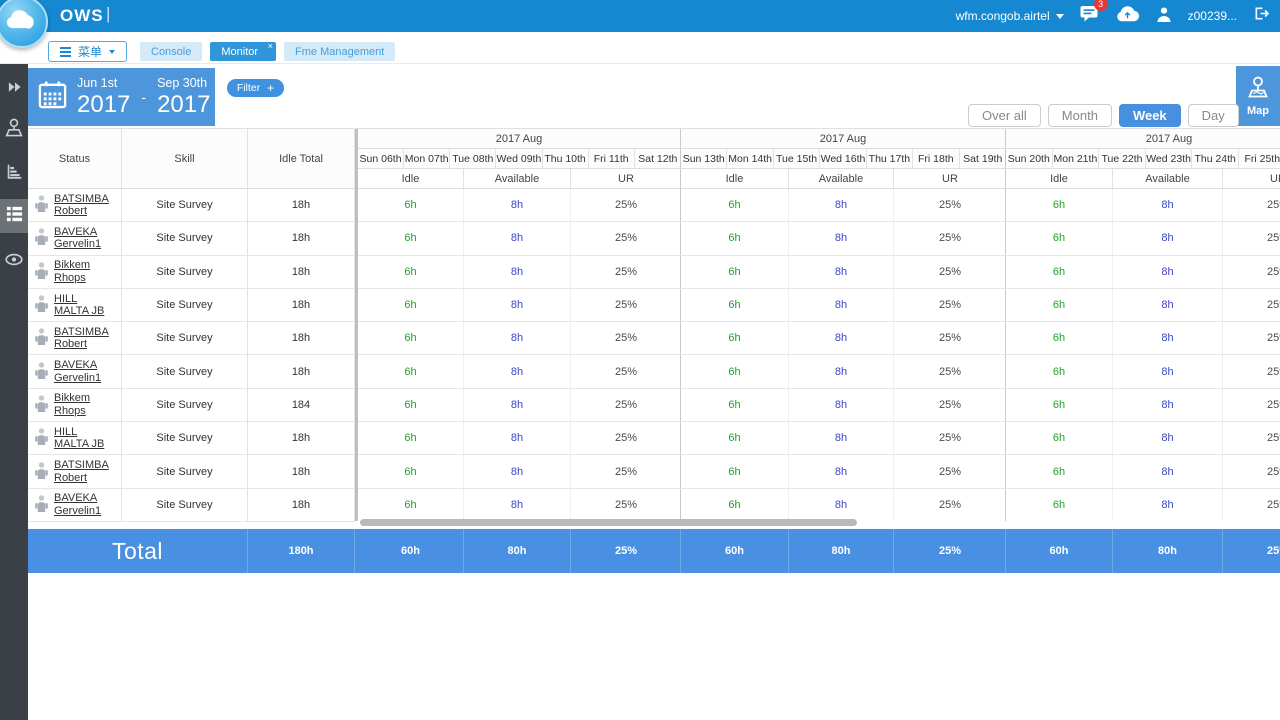  What do you see at coordinates (65, 51) in the screenshot?
I see `hamburger-icon` at bounding box center [65, 51].